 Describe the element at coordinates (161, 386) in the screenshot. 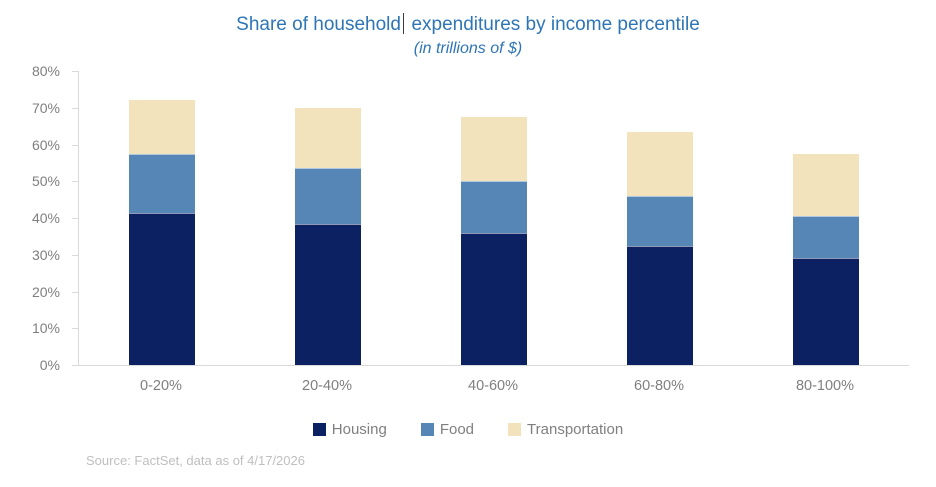

I see `x-axis-label-0-20%: 0-20%` at that location.